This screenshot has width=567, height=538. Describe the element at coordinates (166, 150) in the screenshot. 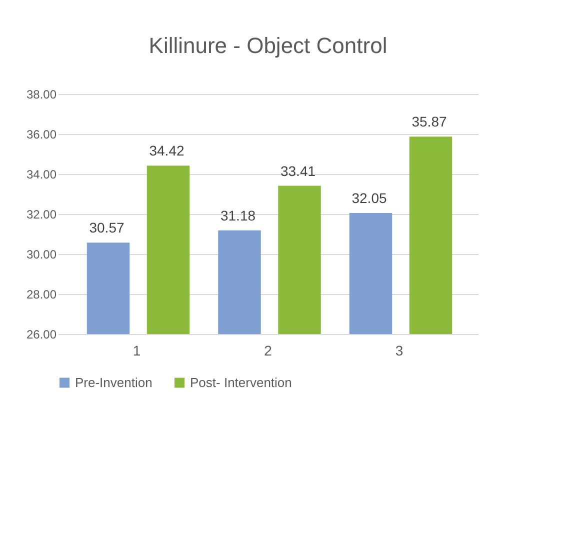

I see `data-label: 34.42` at that location.